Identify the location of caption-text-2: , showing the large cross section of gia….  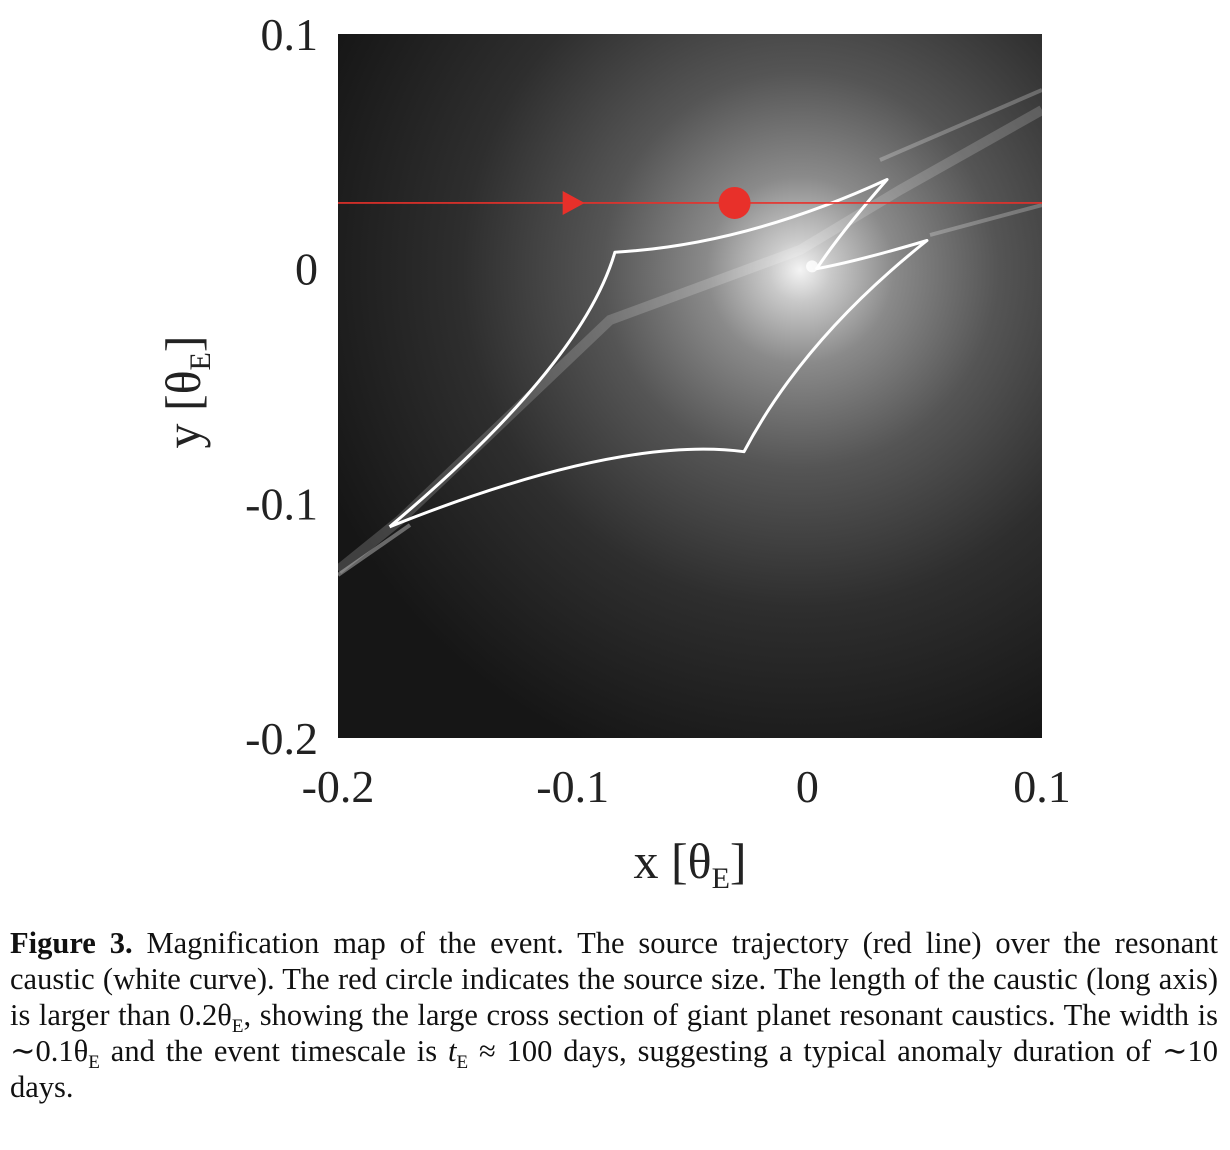
(614, 1033).